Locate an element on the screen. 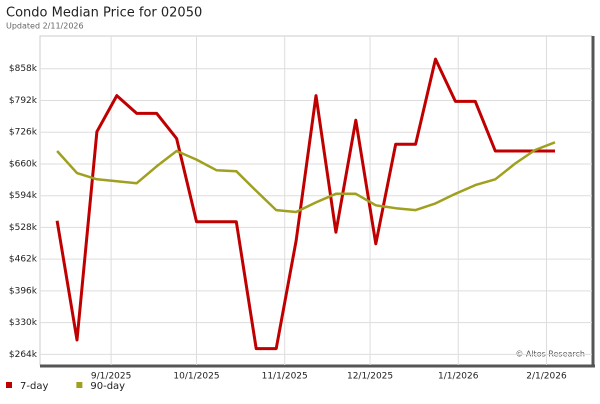 This screenshot has height=404, width=600. x-tick-label: 12/1/2025 is located at coordinates (370, 377).